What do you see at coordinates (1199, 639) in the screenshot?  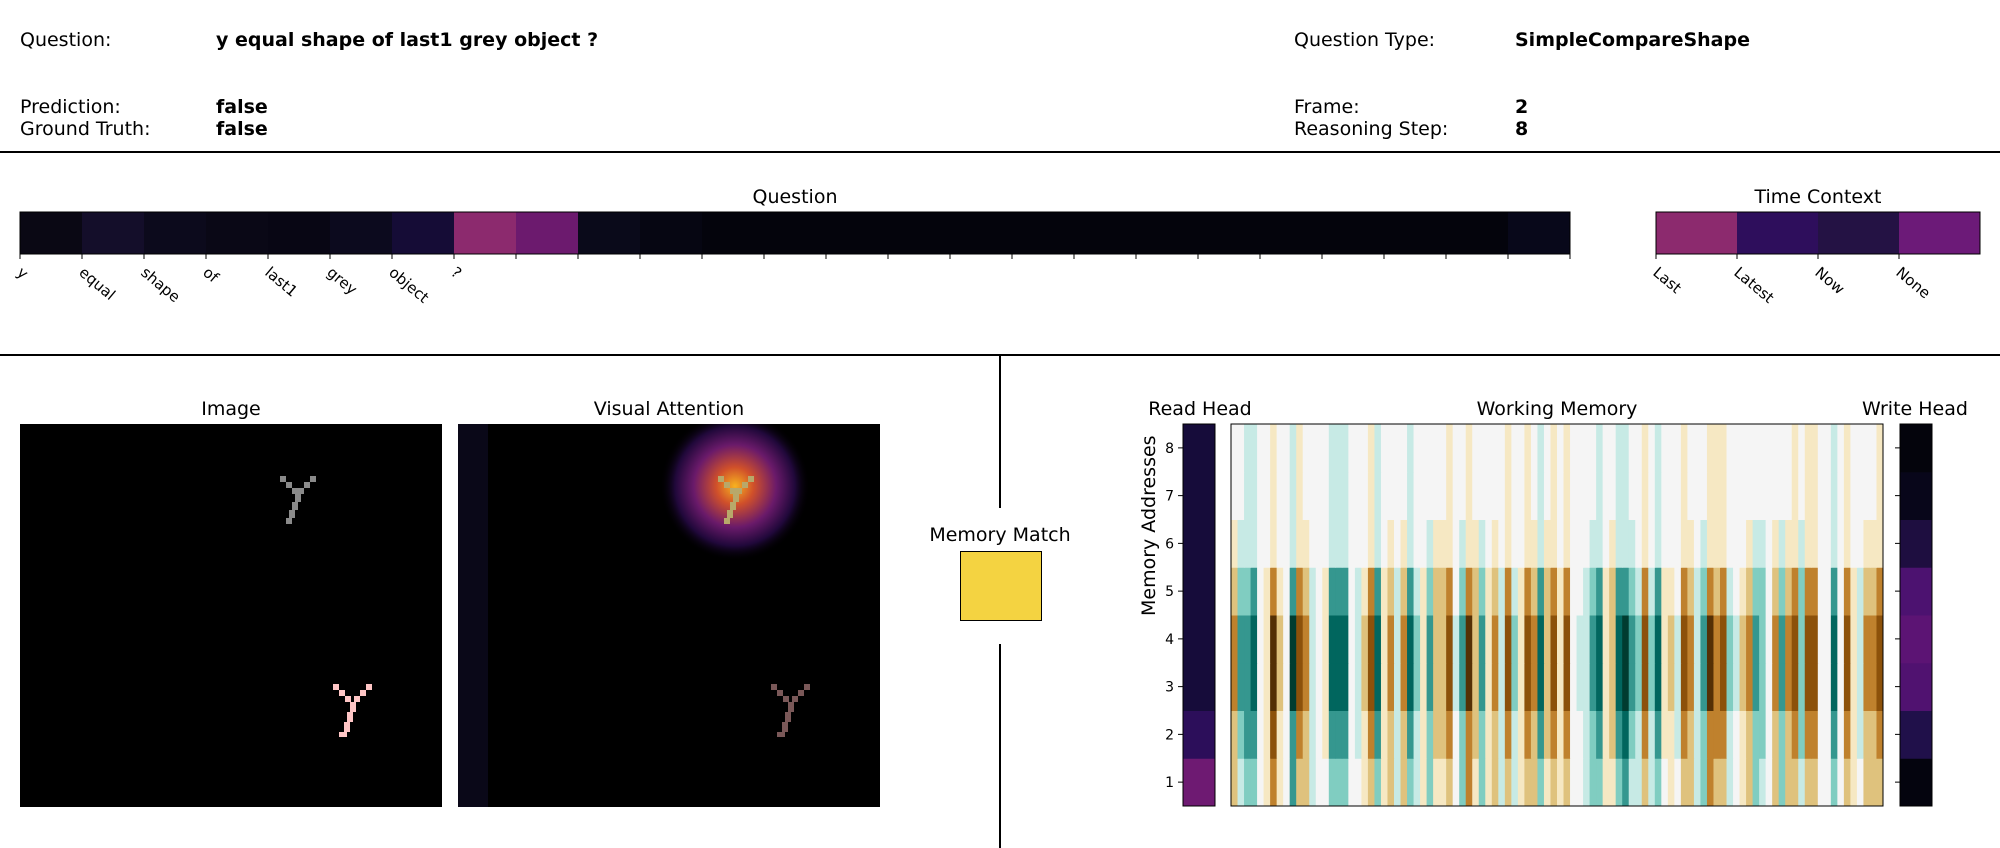 I see `read-head-cell` at bounding box center [1199, 639].